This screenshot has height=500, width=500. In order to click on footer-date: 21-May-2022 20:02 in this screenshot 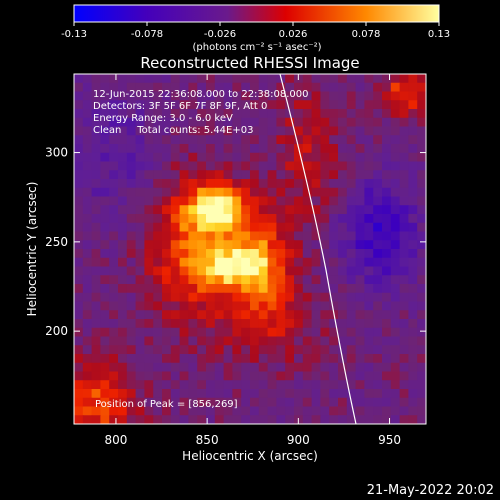, I will do `click(430, 490)`.